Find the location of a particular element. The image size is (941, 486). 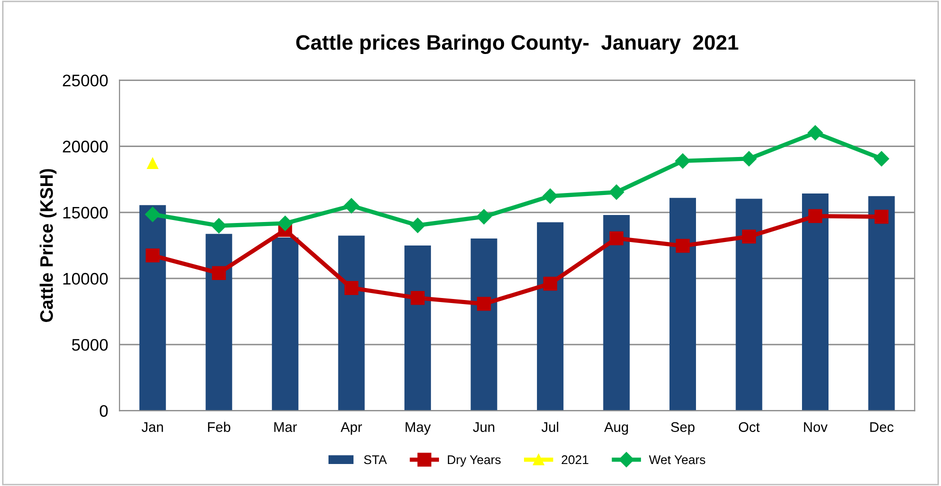

x-tick-label: Nov is located at coordinates (816, 427).